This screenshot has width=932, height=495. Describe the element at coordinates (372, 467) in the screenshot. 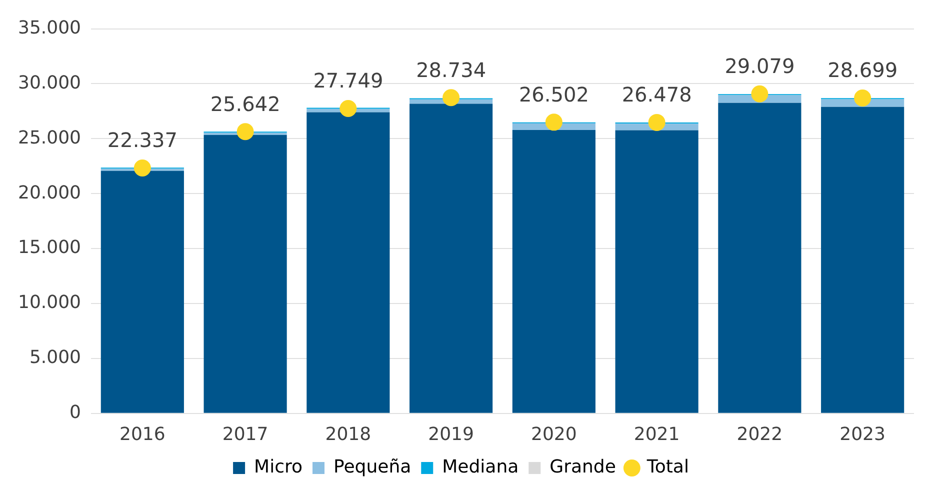

I see `legend-label: Pequeña` at that location.